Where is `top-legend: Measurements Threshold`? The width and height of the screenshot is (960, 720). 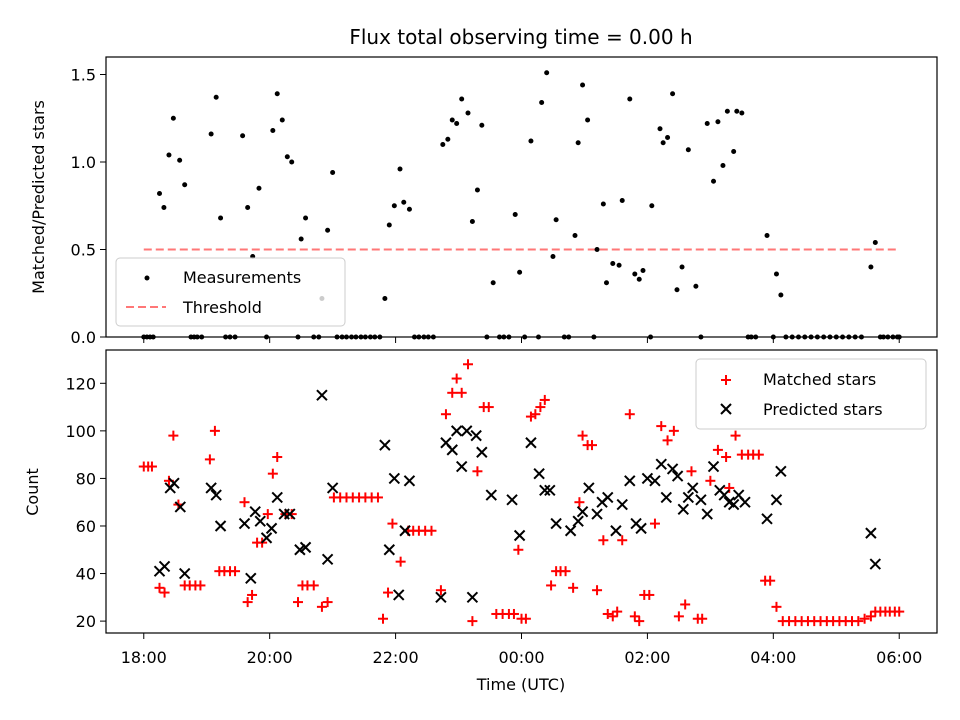
top-legend: Measurements Threshold is located at coordinates (230, 292).